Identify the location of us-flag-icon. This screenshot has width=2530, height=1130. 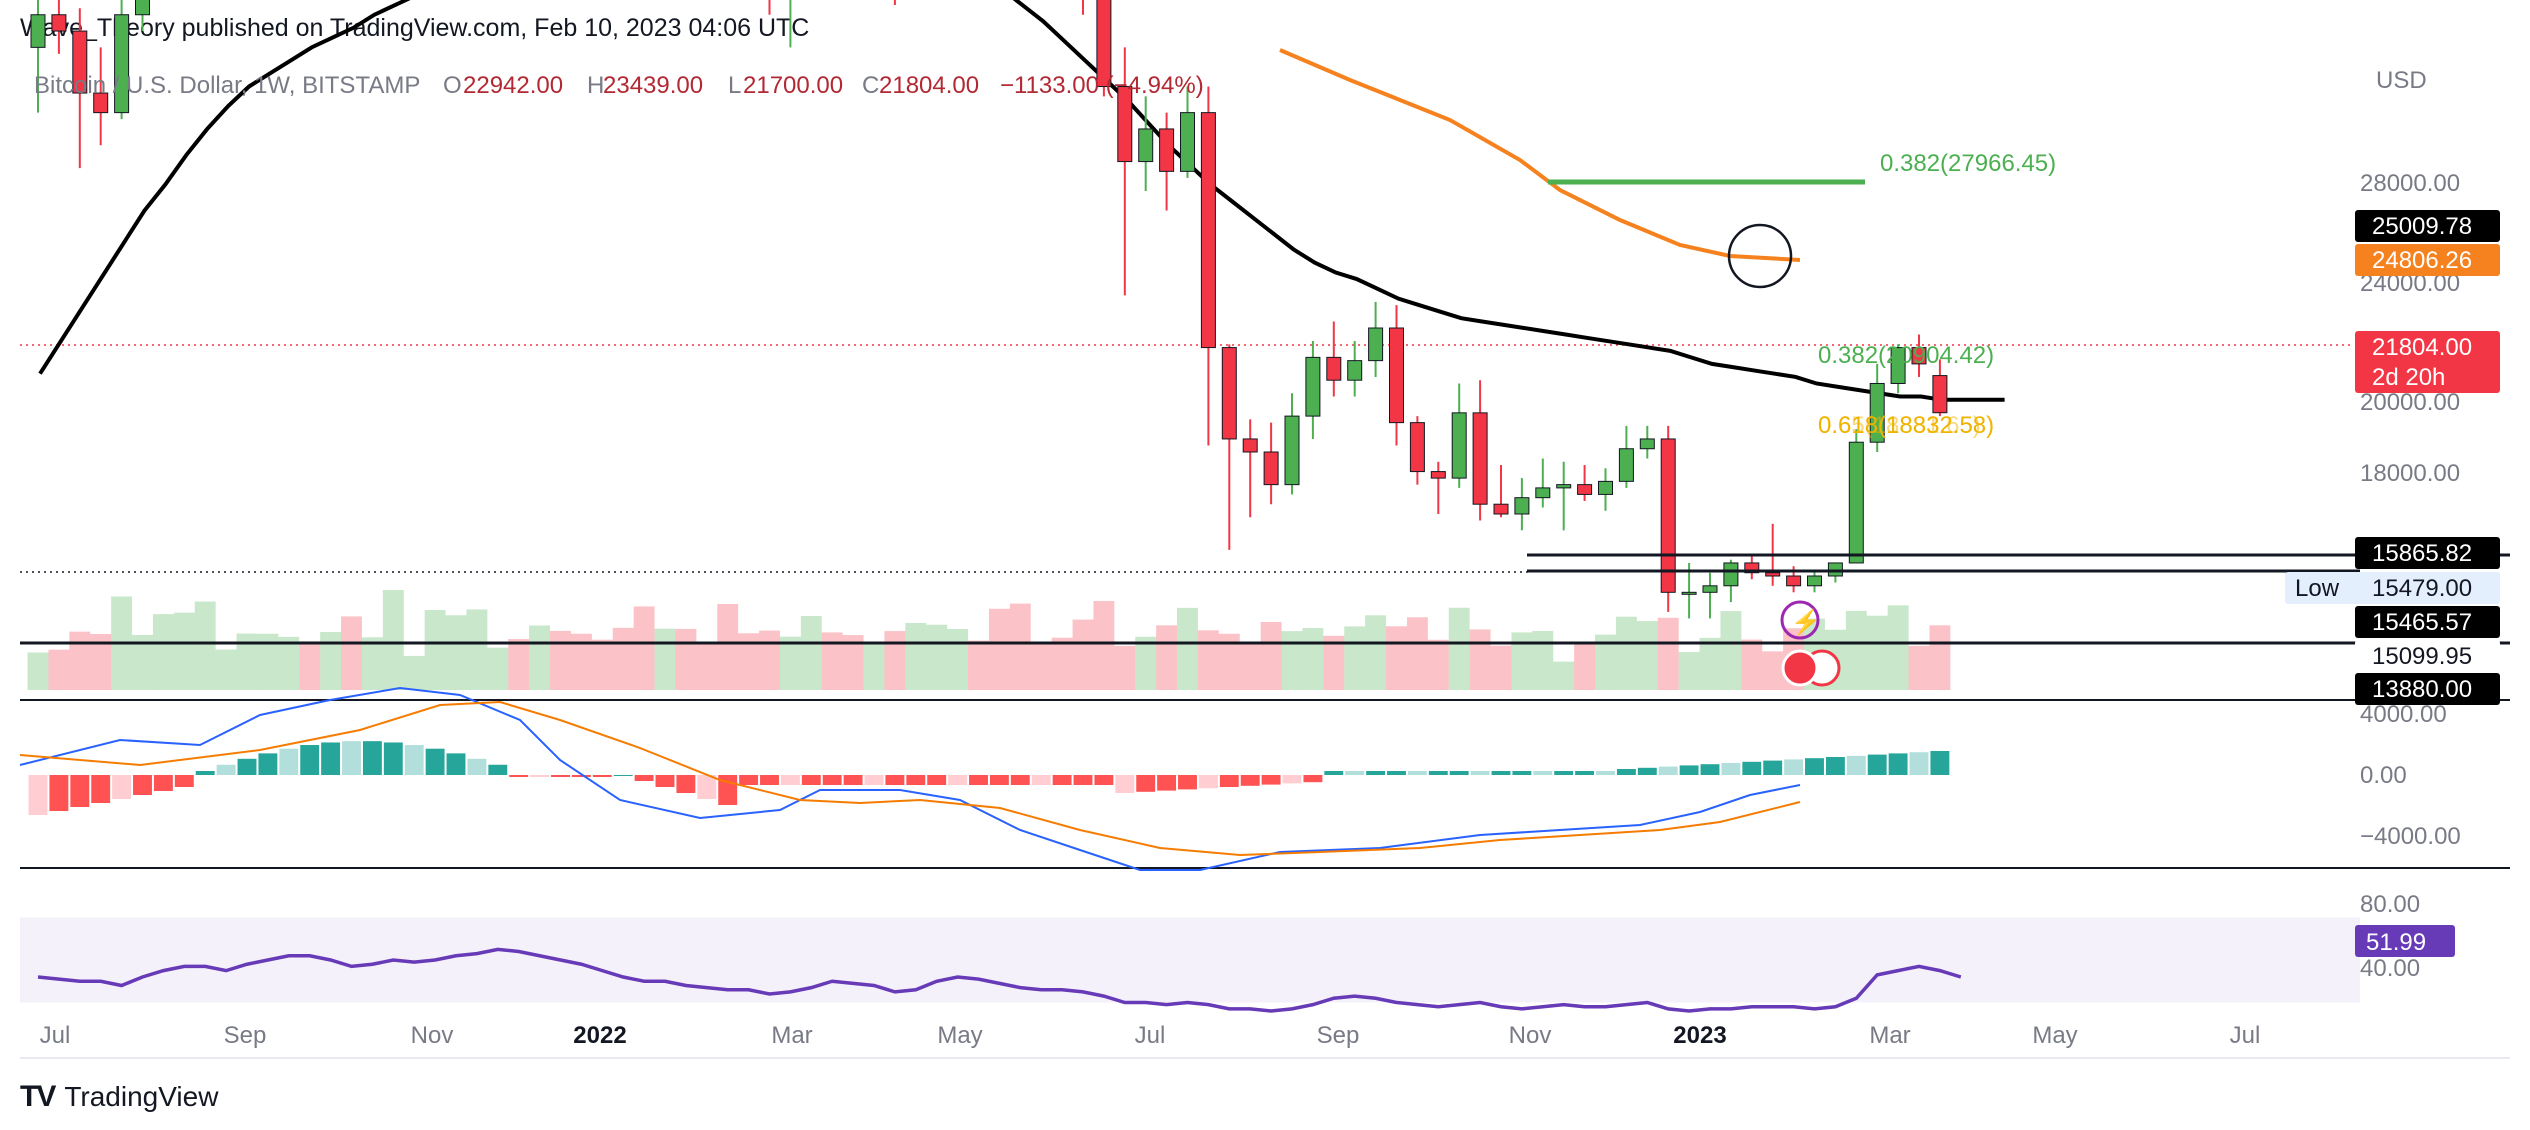
(1800, 668).